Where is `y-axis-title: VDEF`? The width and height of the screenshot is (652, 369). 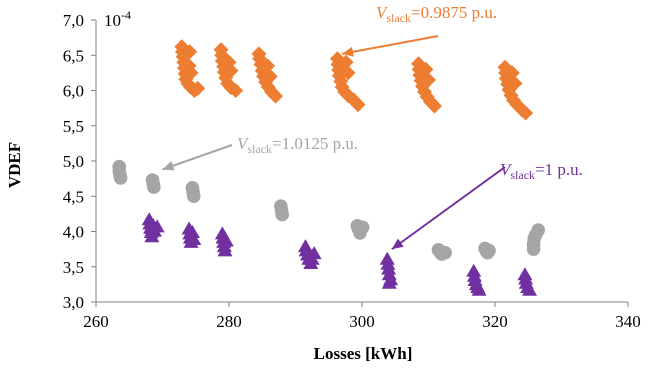 y-axis-title: VDEF is located at coordinates (14, 165).